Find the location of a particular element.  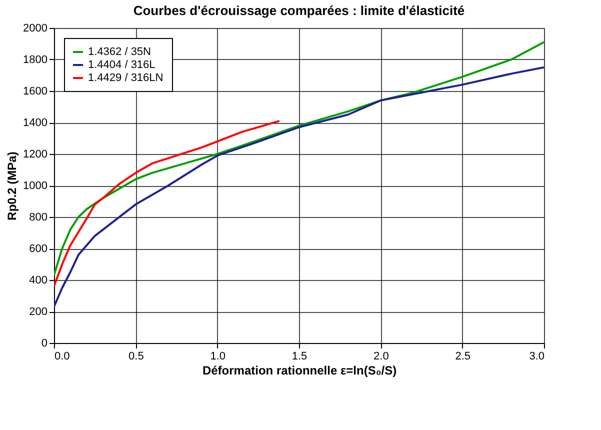

y-tick-label: 200 is located at coordinates (38, 312).